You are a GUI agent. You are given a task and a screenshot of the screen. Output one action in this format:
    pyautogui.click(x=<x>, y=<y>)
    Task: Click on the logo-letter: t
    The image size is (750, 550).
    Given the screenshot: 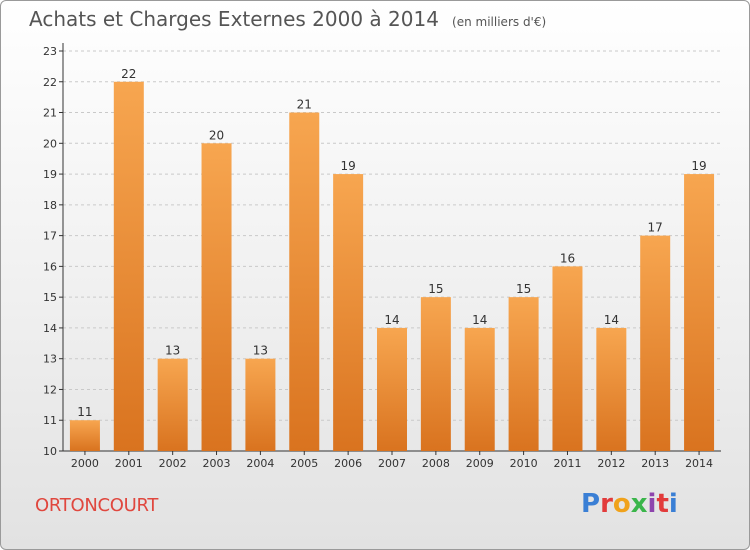 What is the action you would take?
    pyautogui.click(x=662, y=504)
    